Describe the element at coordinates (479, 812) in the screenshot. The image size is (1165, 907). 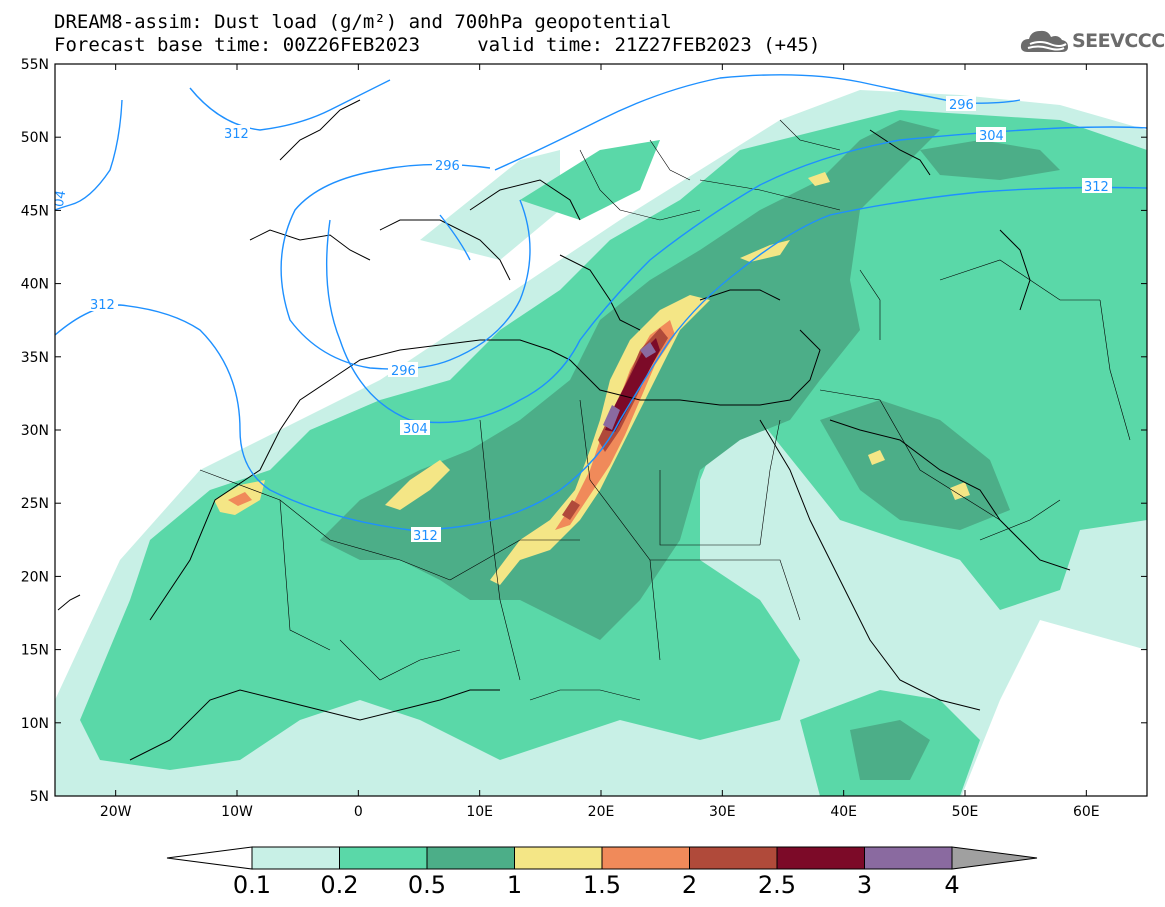
I see `lon-tick-label: 10E` at that location.